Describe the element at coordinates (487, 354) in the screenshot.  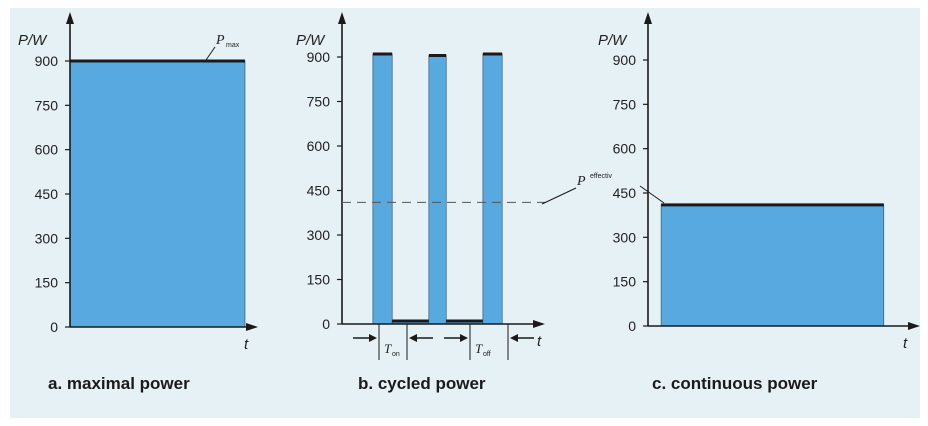
I see `t-off-subscript: off` at that location.